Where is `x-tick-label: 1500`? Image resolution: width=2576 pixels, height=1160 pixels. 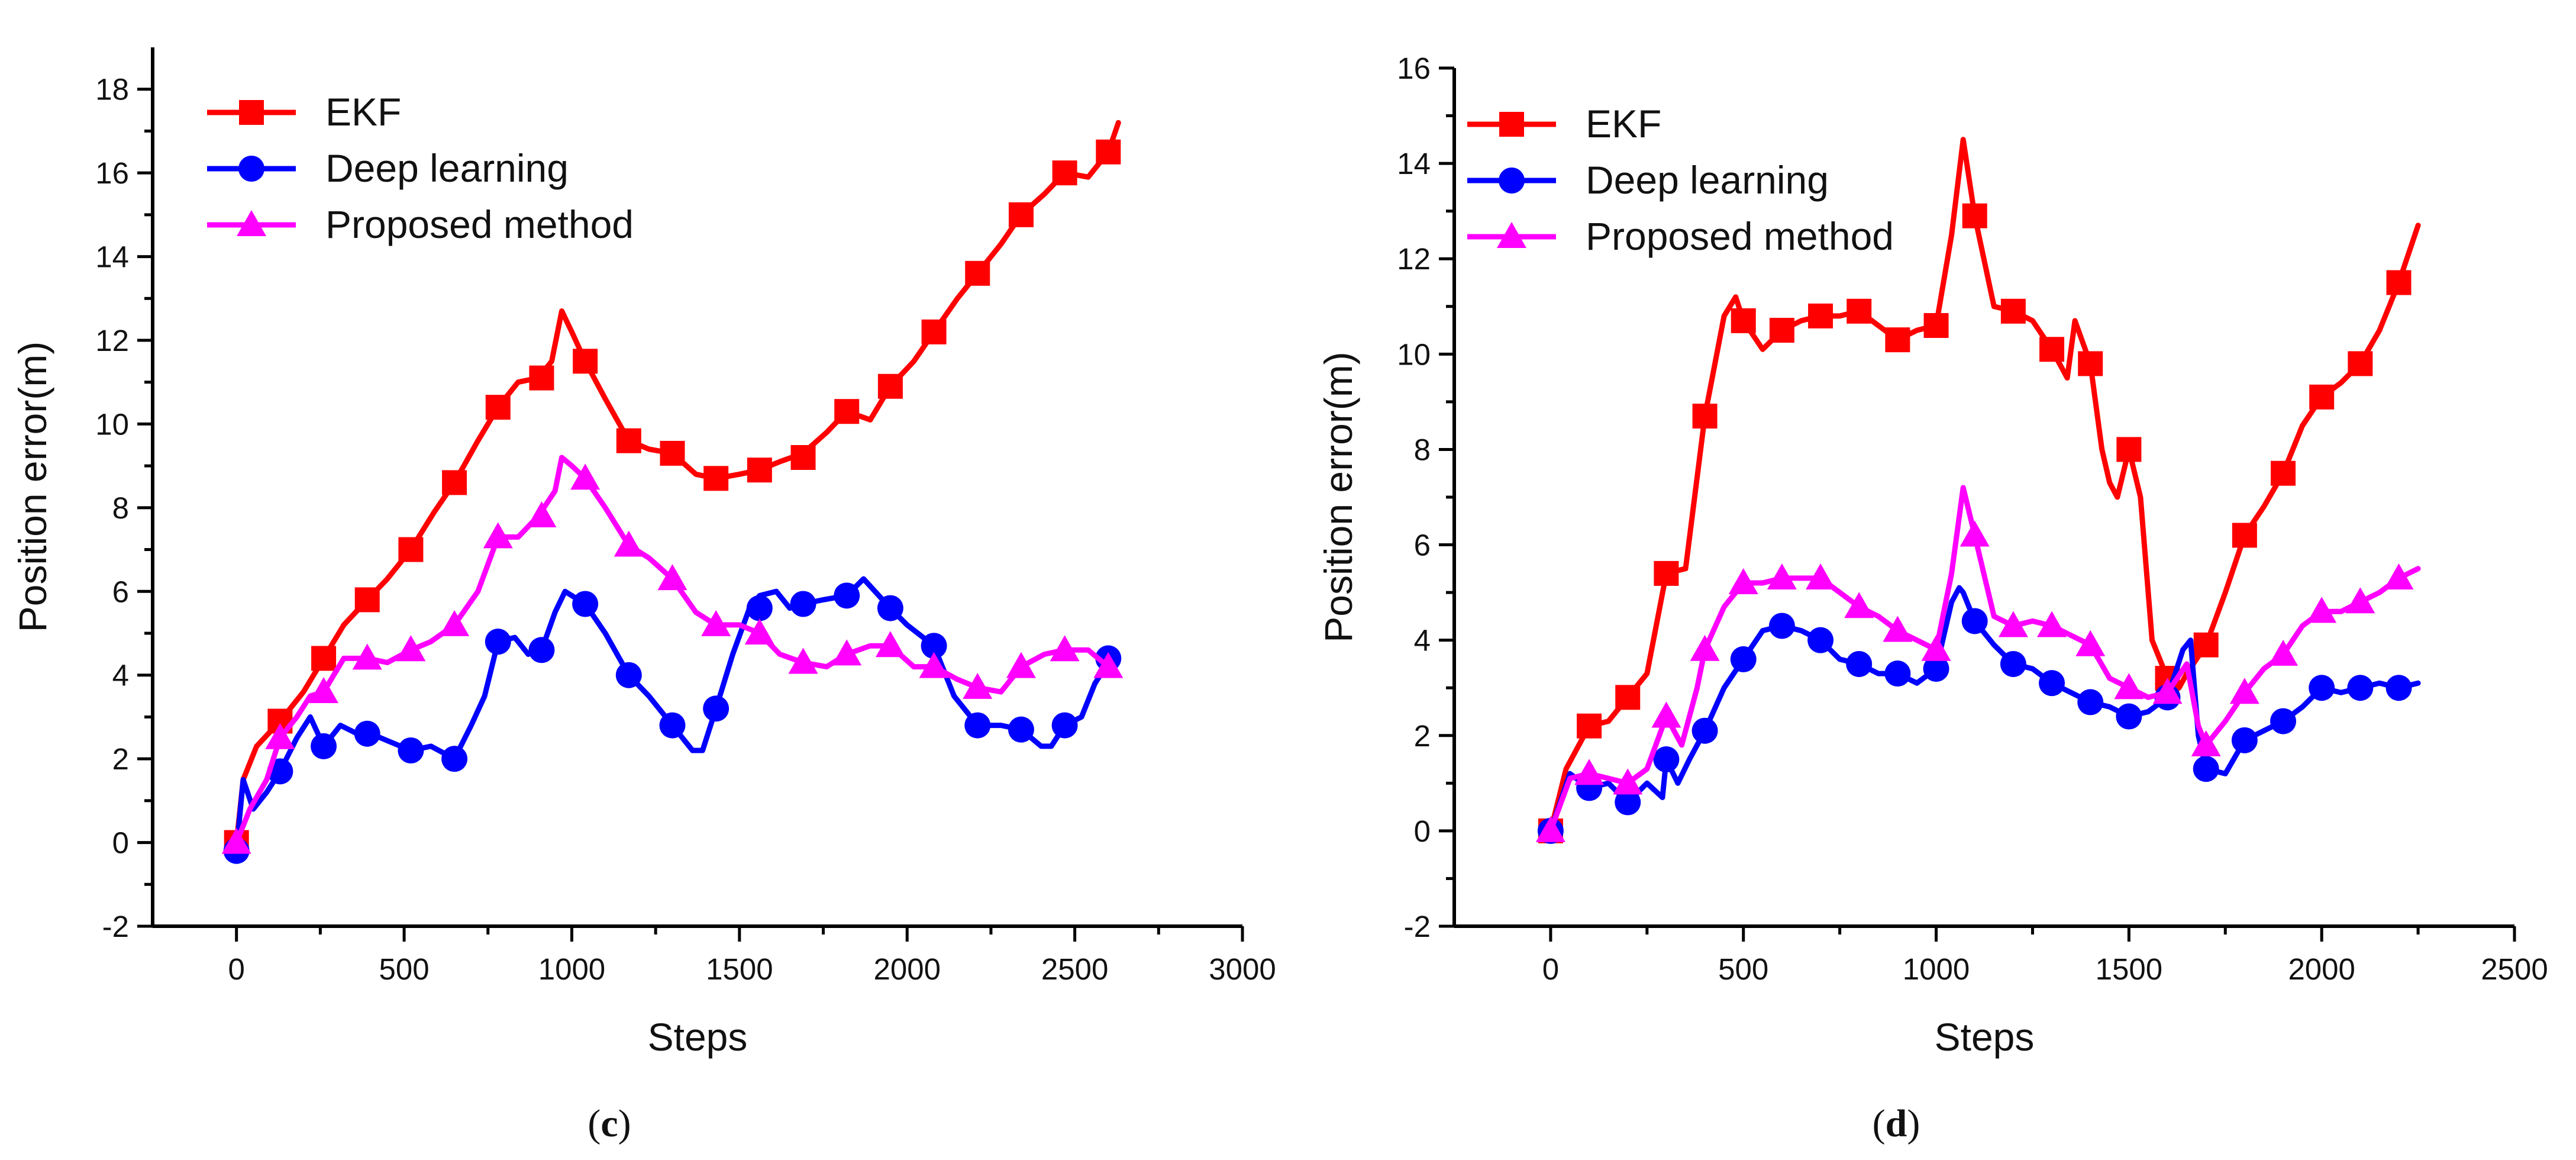
x-tick-label: 1500 is located at coordinates (2129, 969).